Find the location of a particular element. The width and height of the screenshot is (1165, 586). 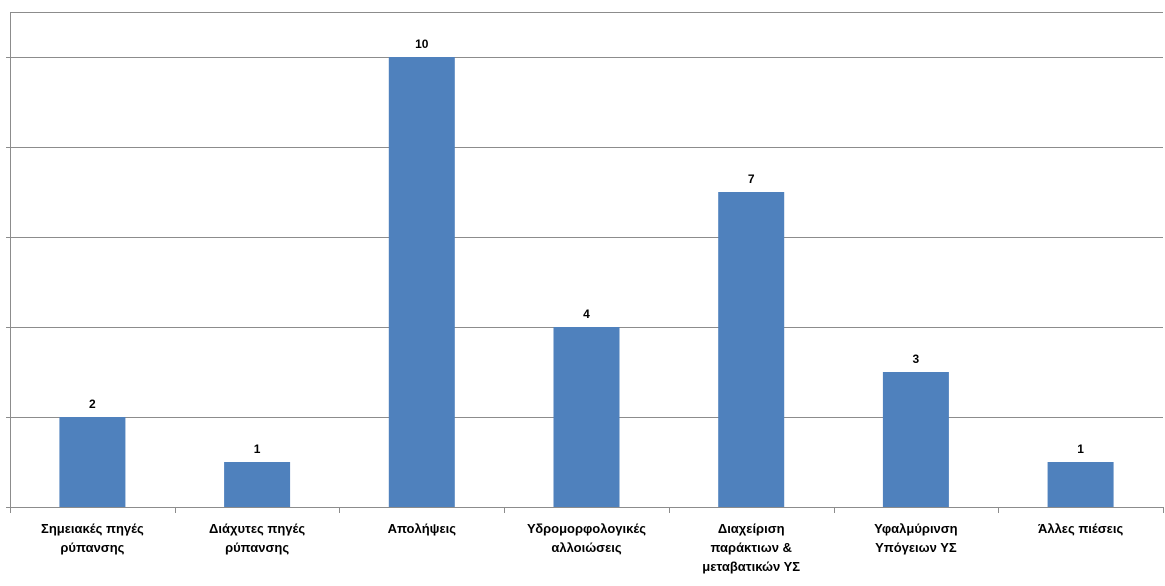

category-label: Διάχυτες πηγές ρύπανσης is located at coordinates (257, 538).